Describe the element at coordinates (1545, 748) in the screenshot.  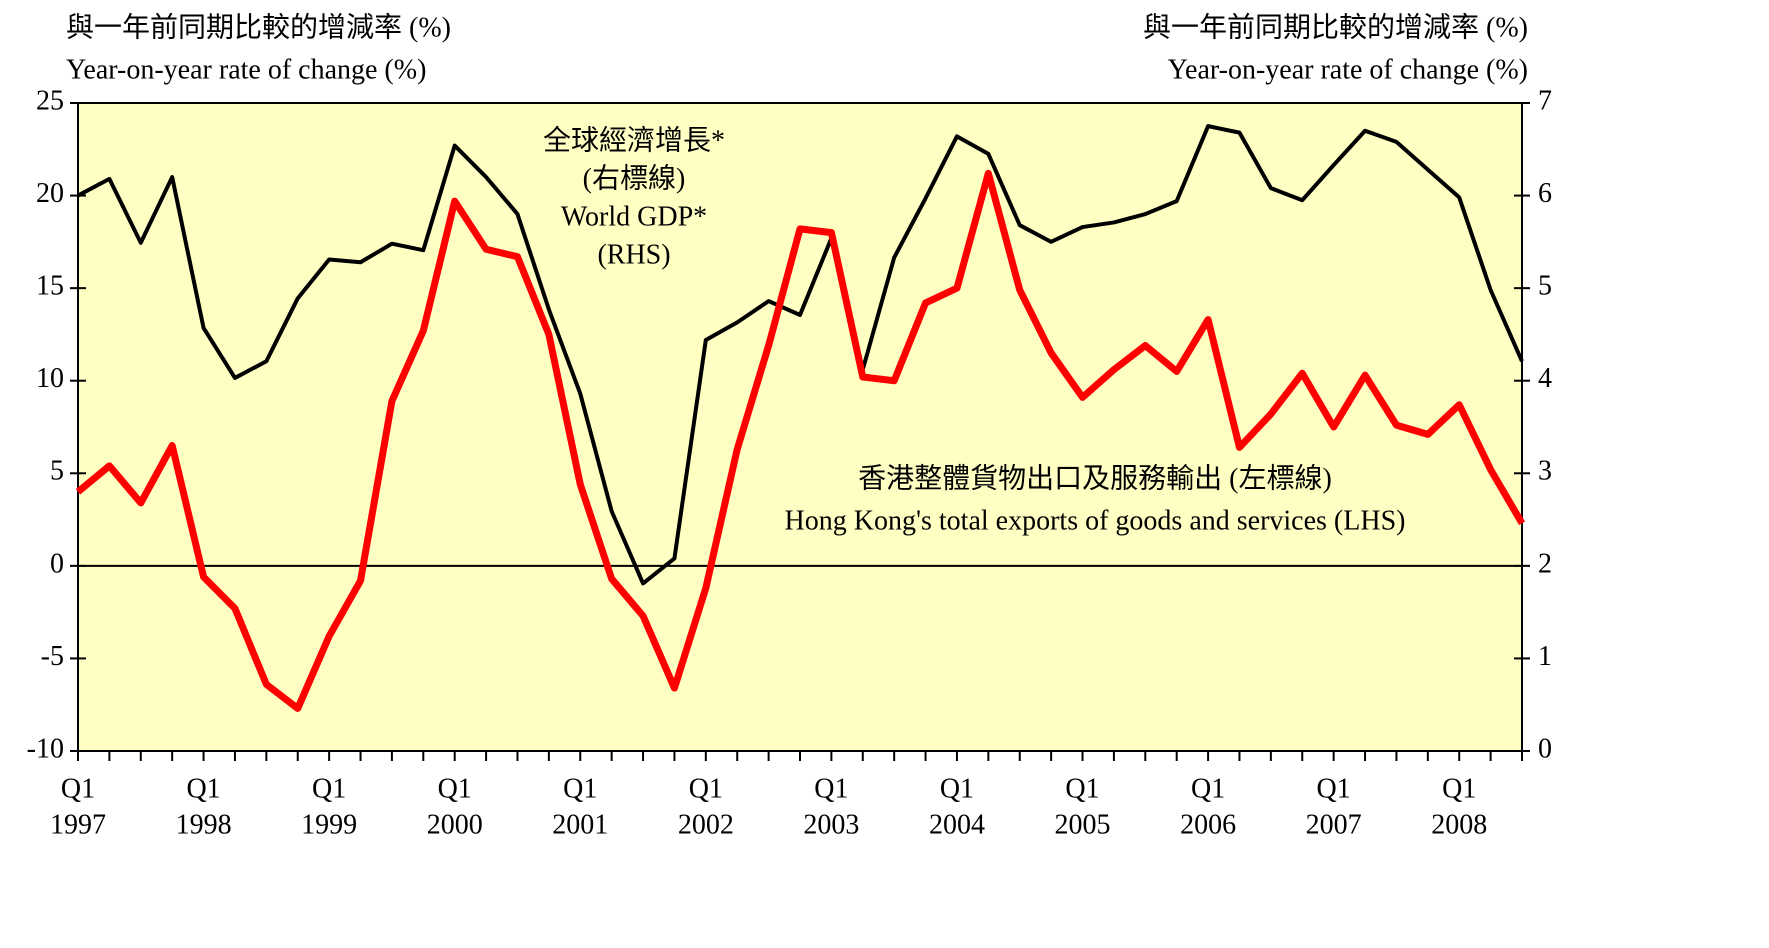
I see `y2-tick-label: 0` at that location.